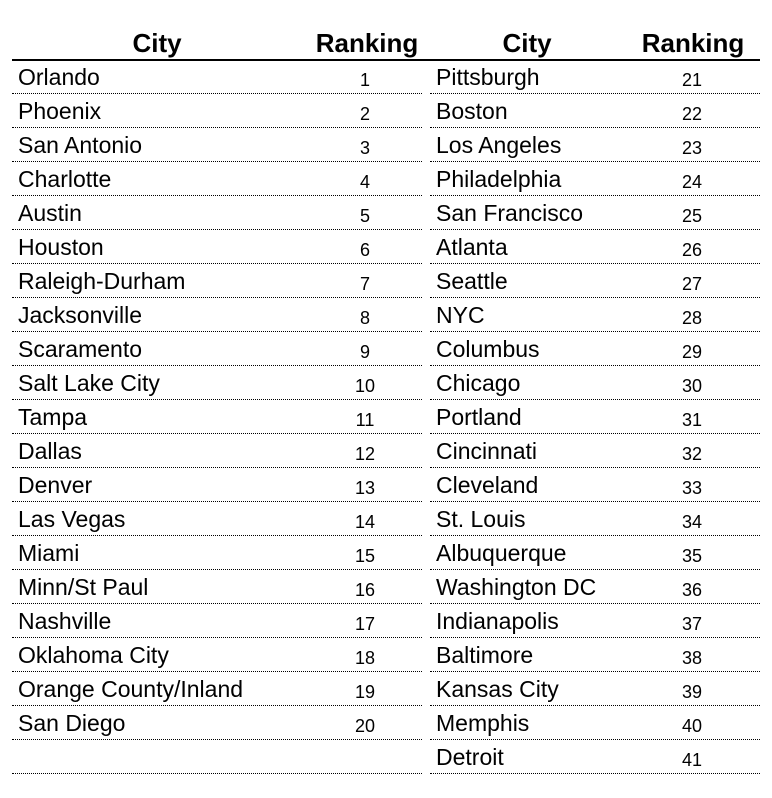 Image resolution: width=772 pixels, height=798 pixels. I want to click on city-name: NYC, so click(460, 315).